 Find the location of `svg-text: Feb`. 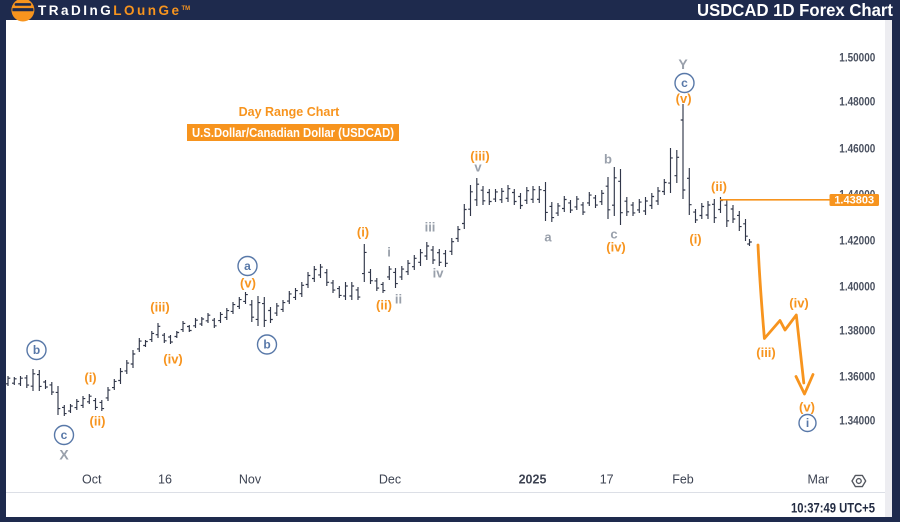

svg-text: Feb is located at coordinates (683, 480).